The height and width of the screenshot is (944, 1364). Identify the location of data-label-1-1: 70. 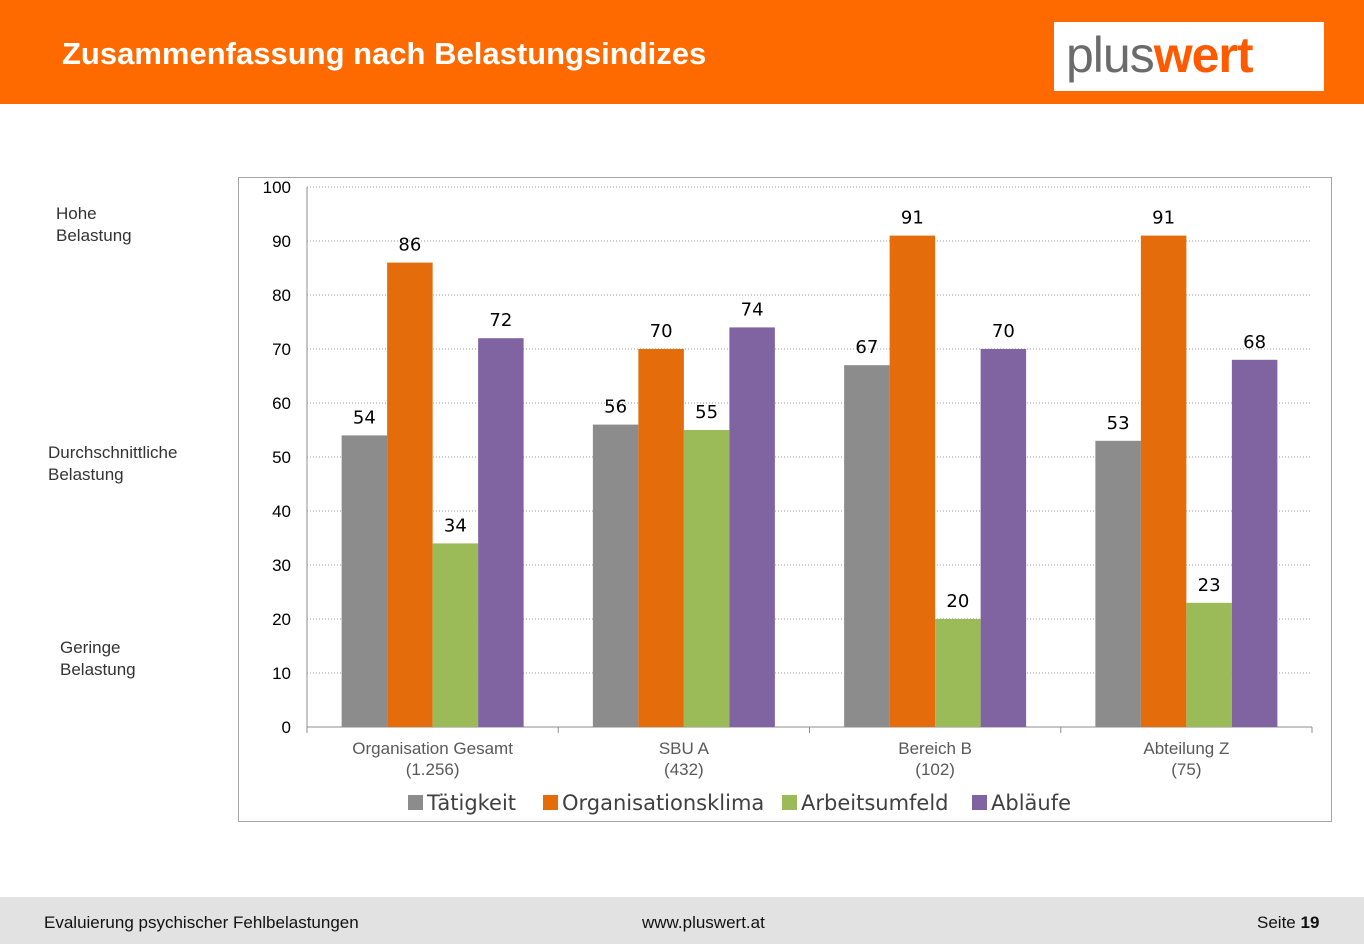
(661, 331).